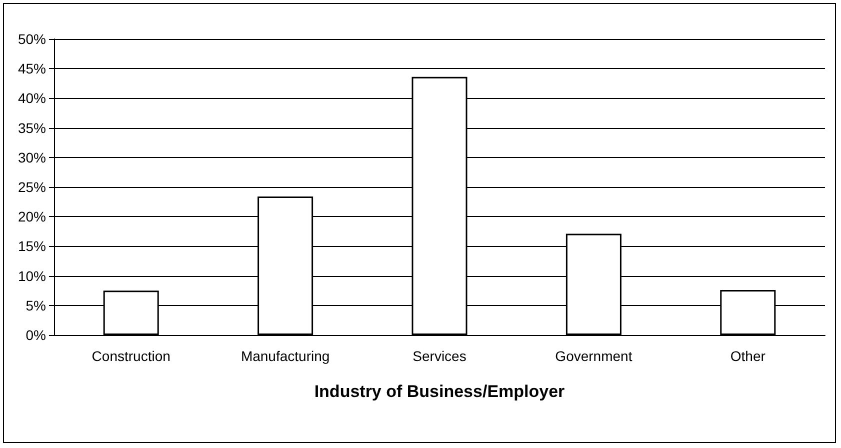  I want to click on y-tick-label: 25%, so click(32, 187).